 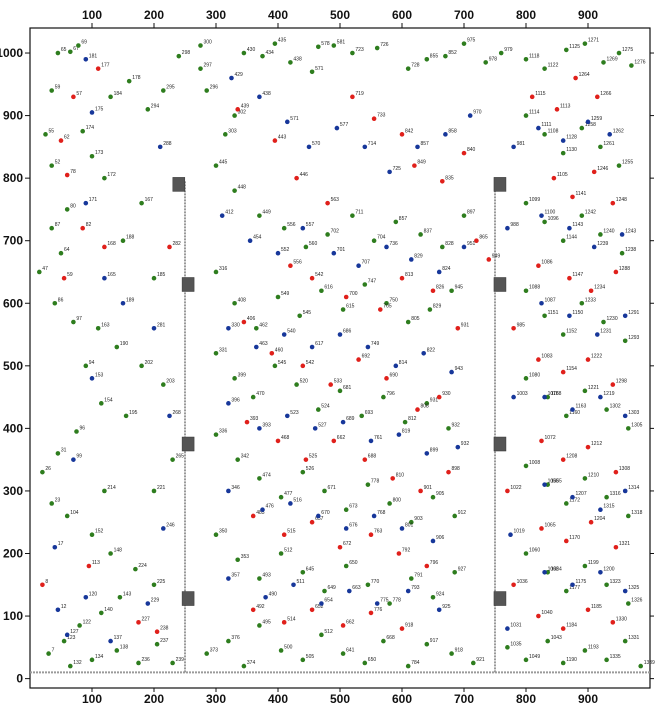 What do you see at coordinates (434, 563) in the screenshot?
I see `point-label: 796` at bounding box center [434, 563].